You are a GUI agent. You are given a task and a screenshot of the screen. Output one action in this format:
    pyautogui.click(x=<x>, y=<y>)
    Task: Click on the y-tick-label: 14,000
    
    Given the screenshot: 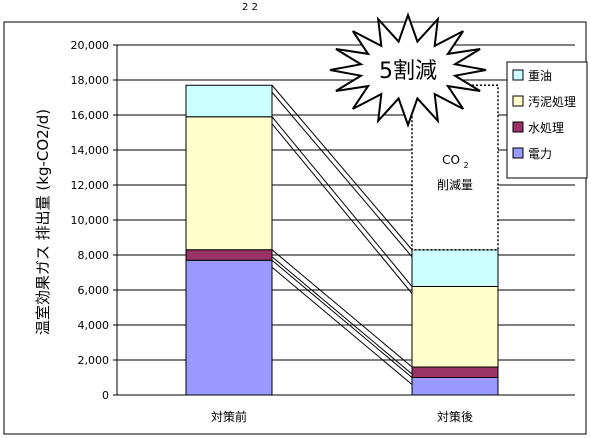 What is the action you would take?
    pyautogui.click(x=90, y=150)
    